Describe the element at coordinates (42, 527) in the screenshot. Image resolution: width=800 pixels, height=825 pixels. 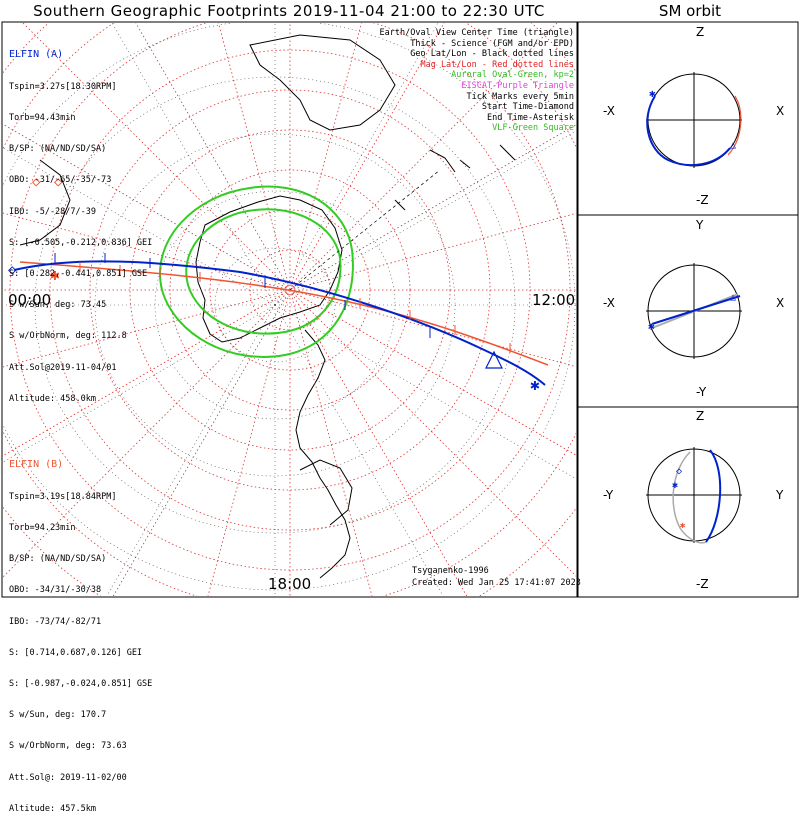
I see `elfin-b-line: Torb=94.23min` at that location.